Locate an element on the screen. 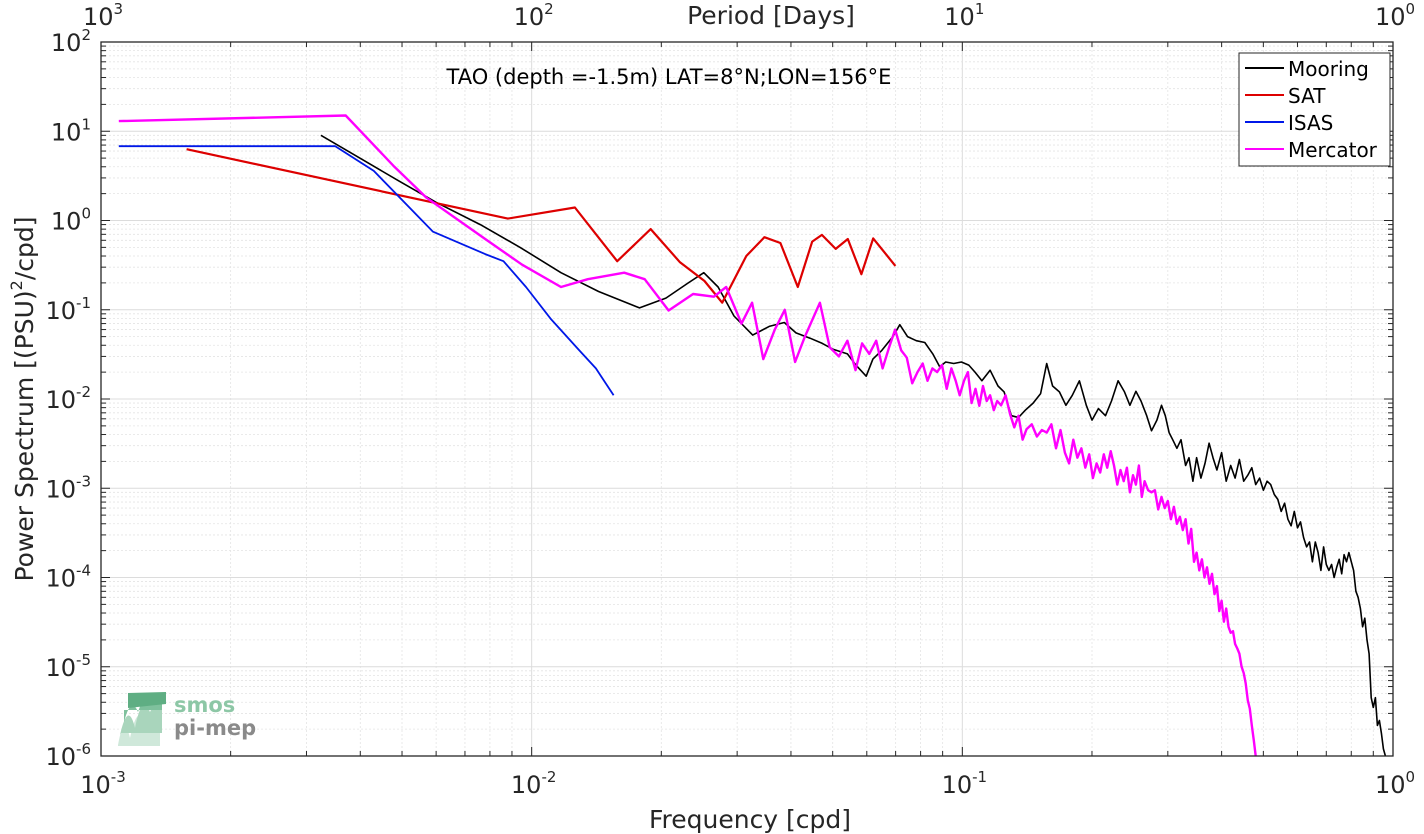 This screenshot has width=1424, height=834. legend-label-mercator: Mercator is located at coordinates (1333, 150).